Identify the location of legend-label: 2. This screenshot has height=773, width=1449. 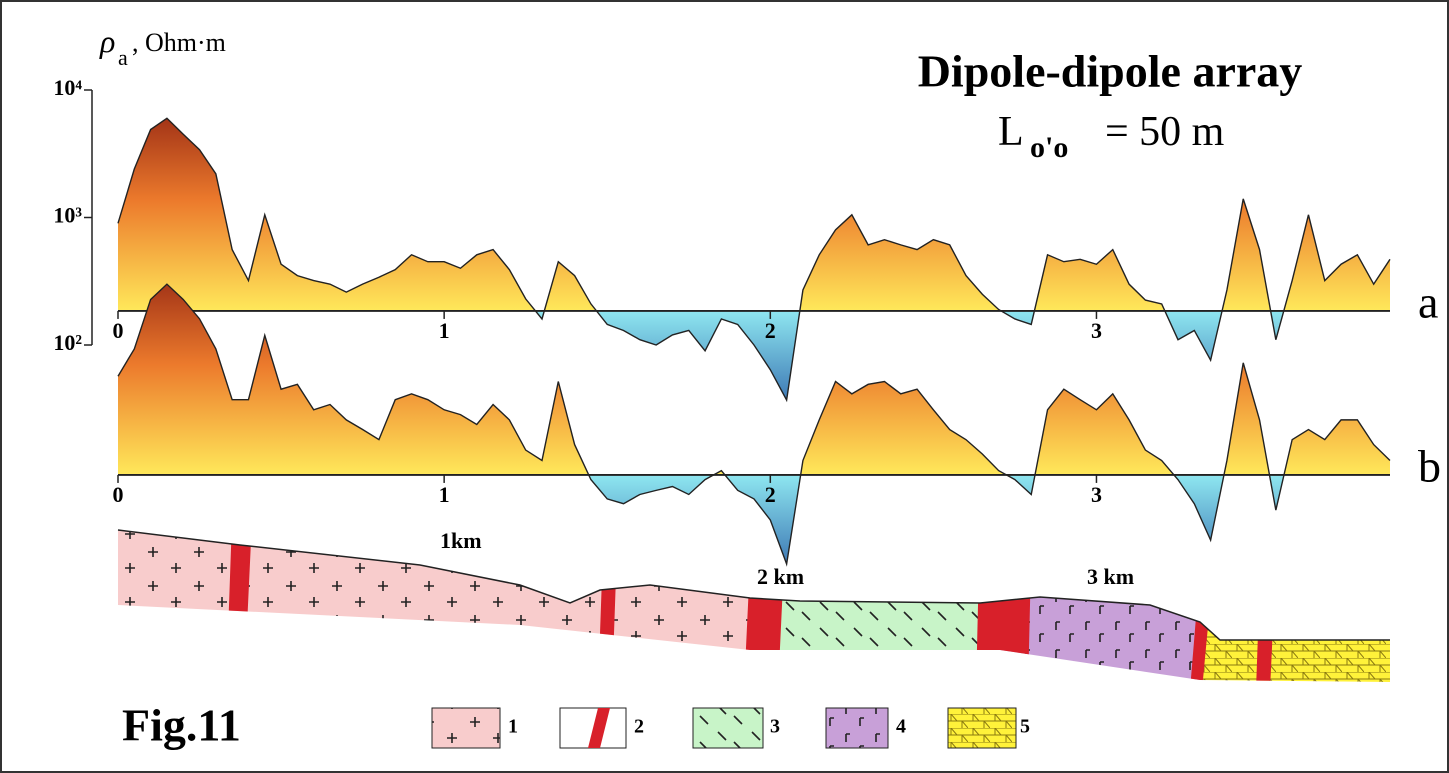
(639, 727).